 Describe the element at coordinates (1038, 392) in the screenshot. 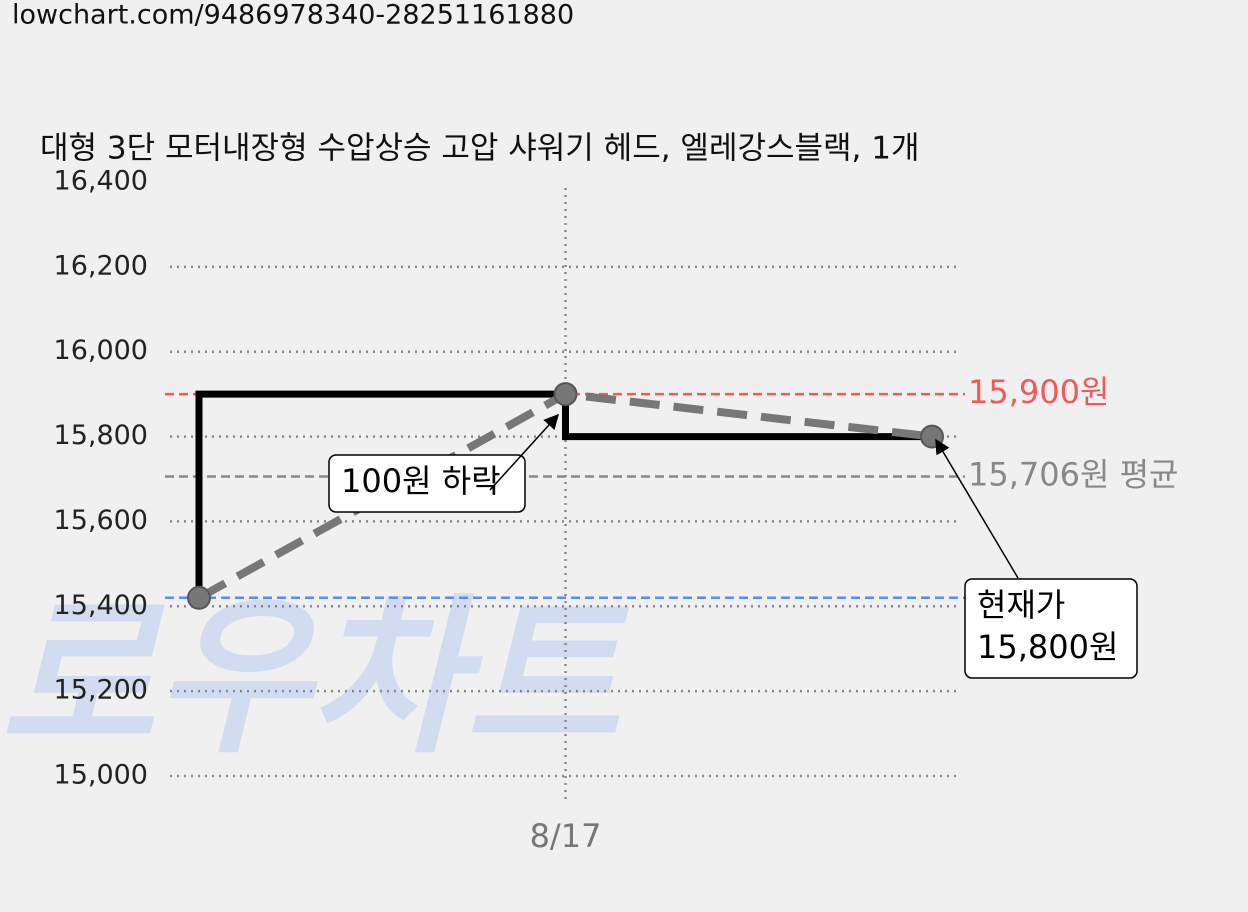

I see `reference-label: 15,900원` at that location.